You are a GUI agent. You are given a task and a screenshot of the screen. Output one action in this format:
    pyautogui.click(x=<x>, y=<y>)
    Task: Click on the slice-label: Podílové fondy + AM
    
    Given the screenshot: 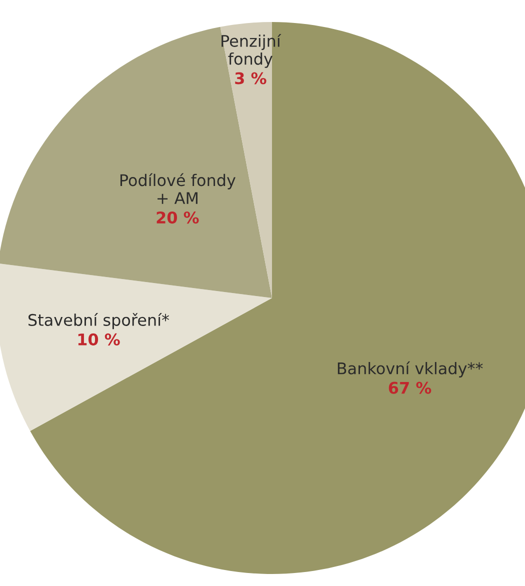 What is the action you would take?
    pyautogui.click(x=178, y=188)
    